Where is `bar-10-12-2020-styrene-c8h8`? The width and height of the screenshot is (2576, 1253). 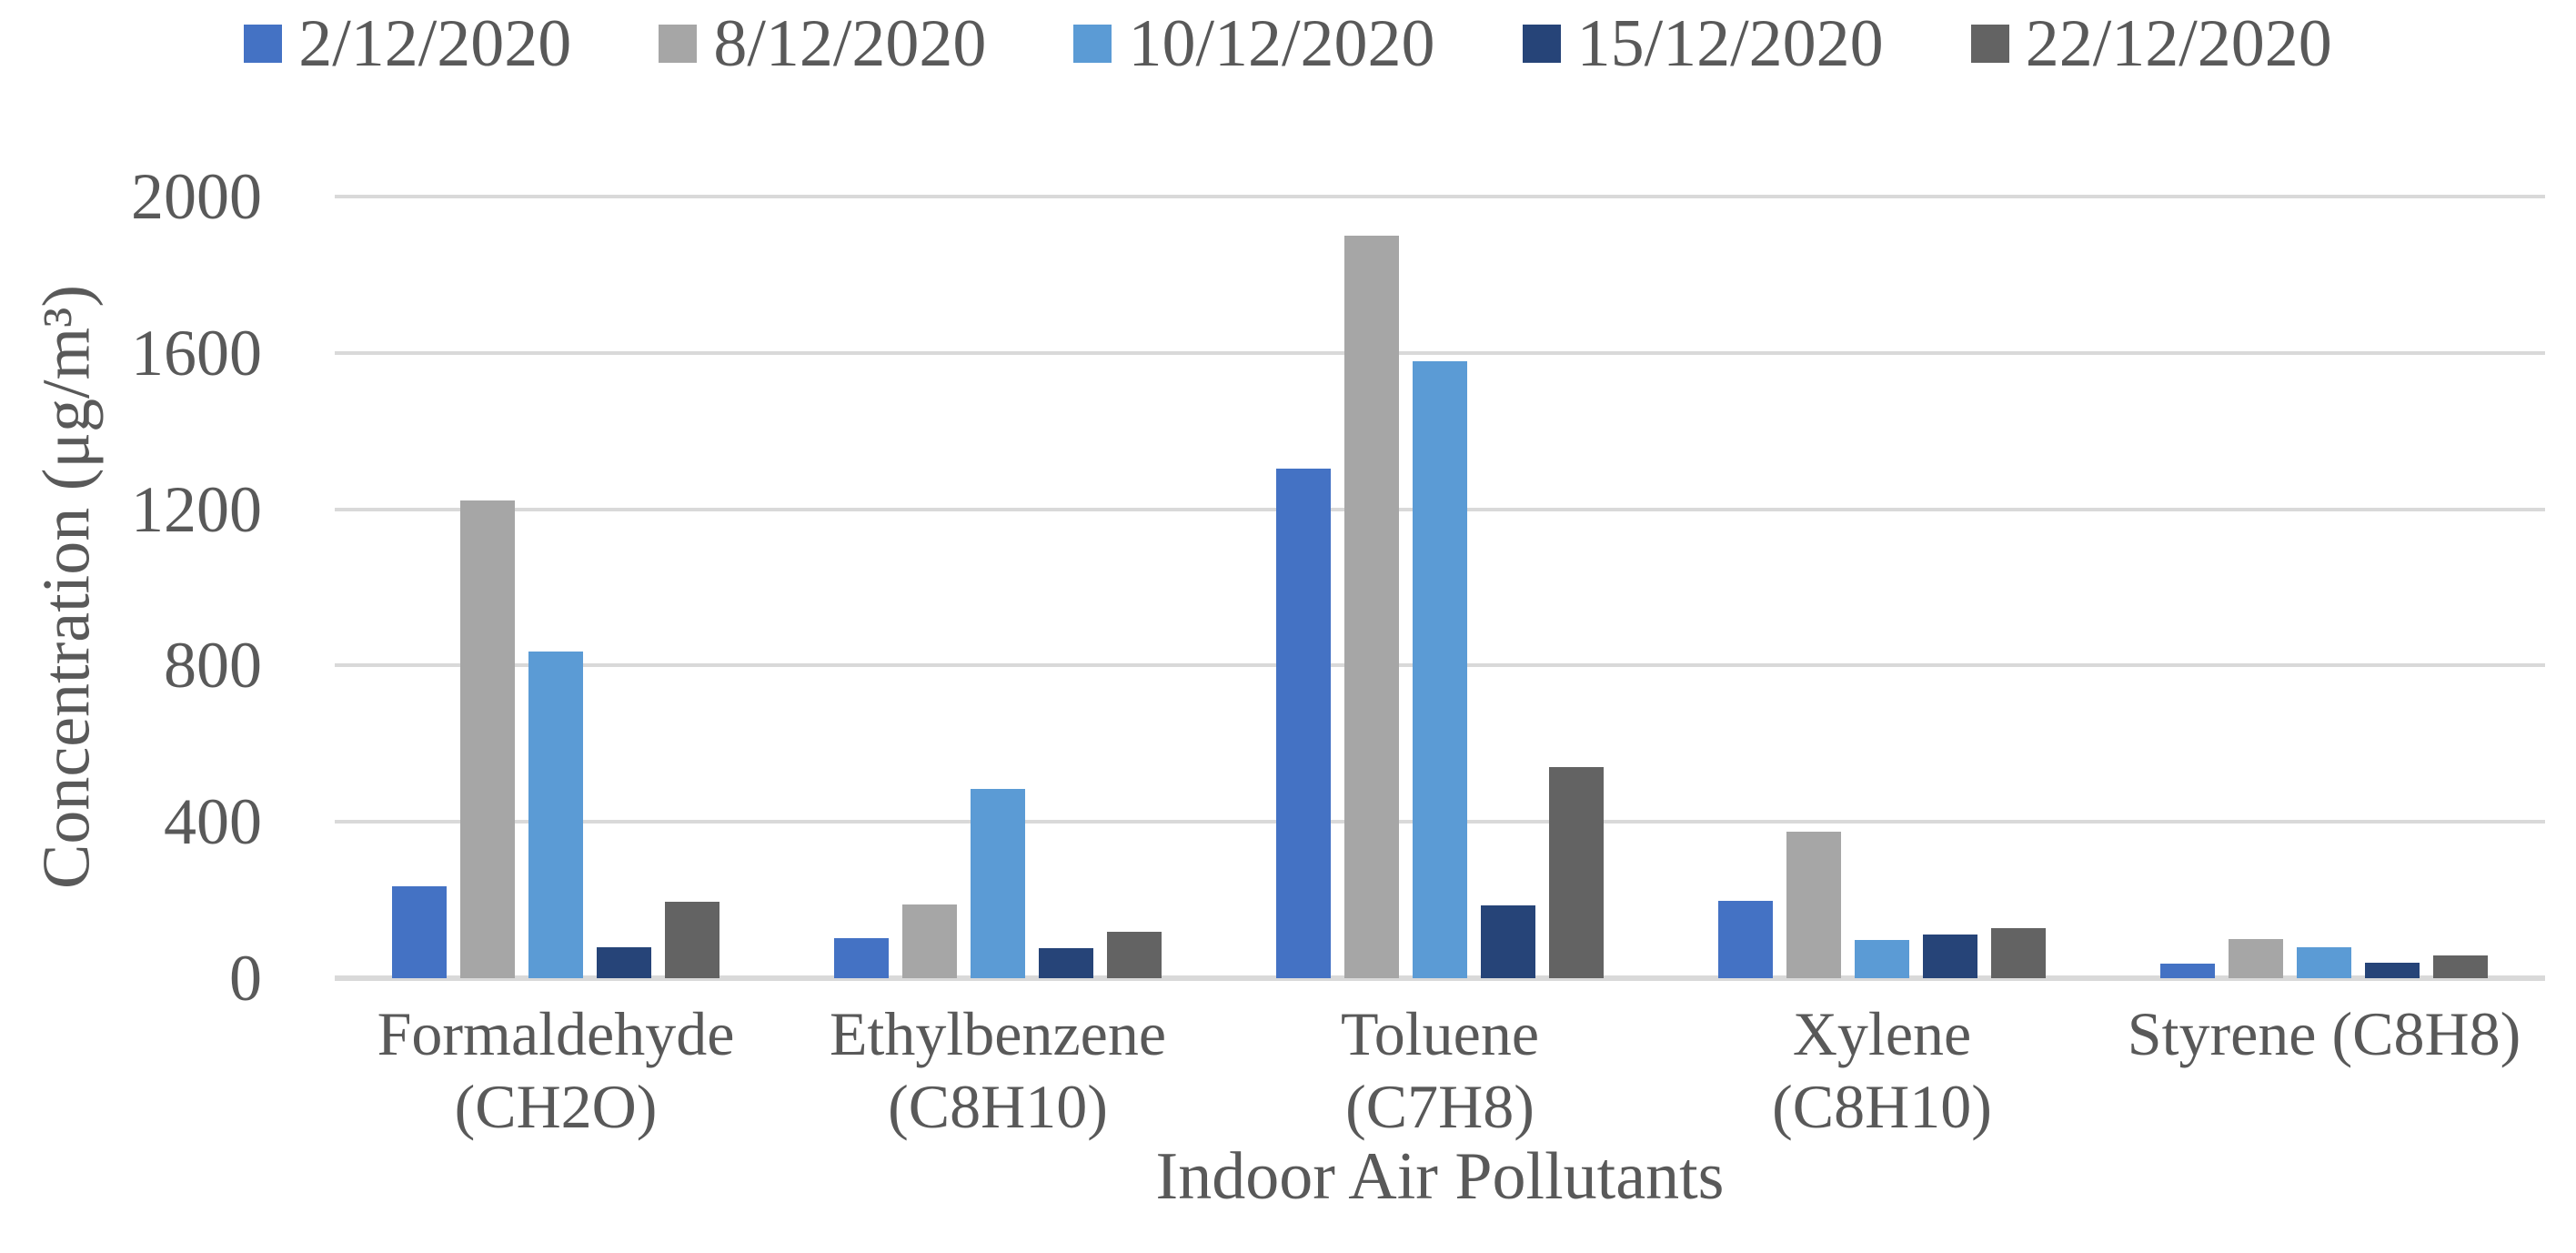 bar-10-12-2020-styrene-c8h8 is located at coordinates (2324, 962).